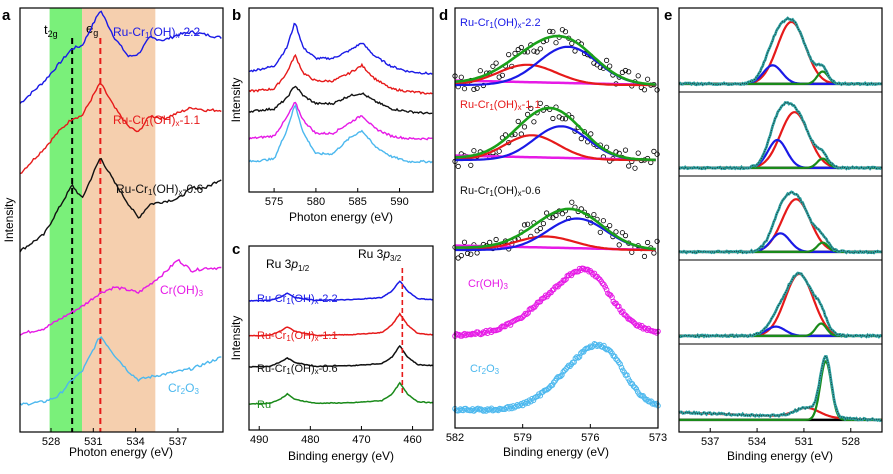 This screenshot has width=893, height=474. I want to click on a-tick-label-537: 537, so click(178, 442).